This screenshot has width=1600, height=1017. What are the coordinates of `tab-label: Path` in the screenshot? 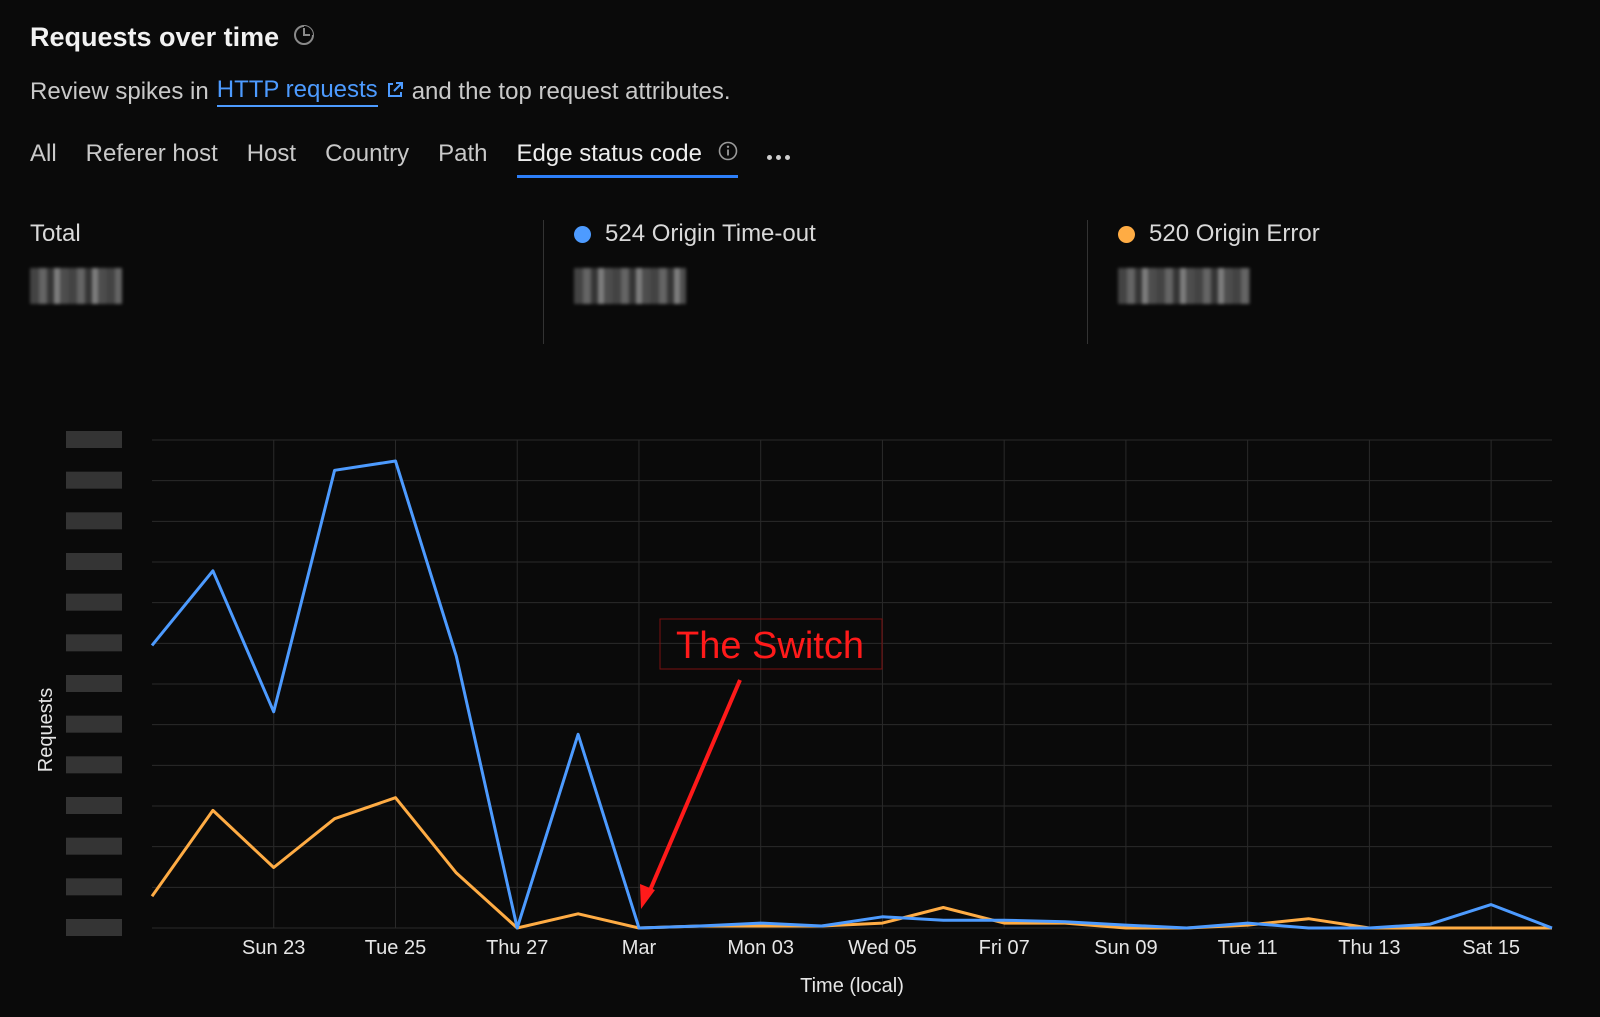 It's located at (463, 153).